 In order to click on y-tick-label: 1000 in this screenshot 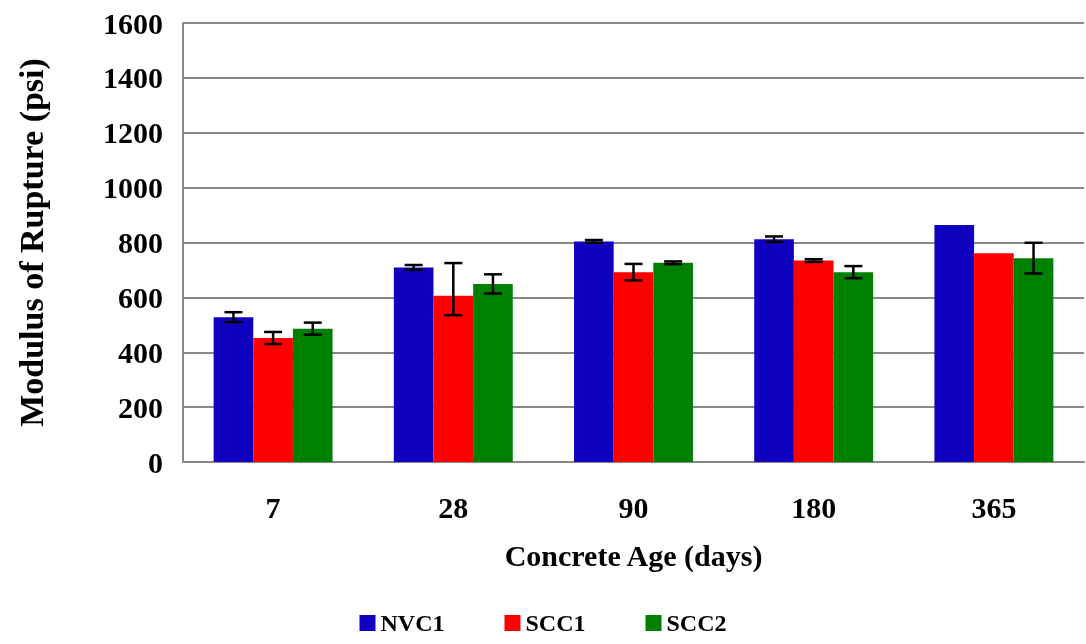, I will do `click(133, 188)`.